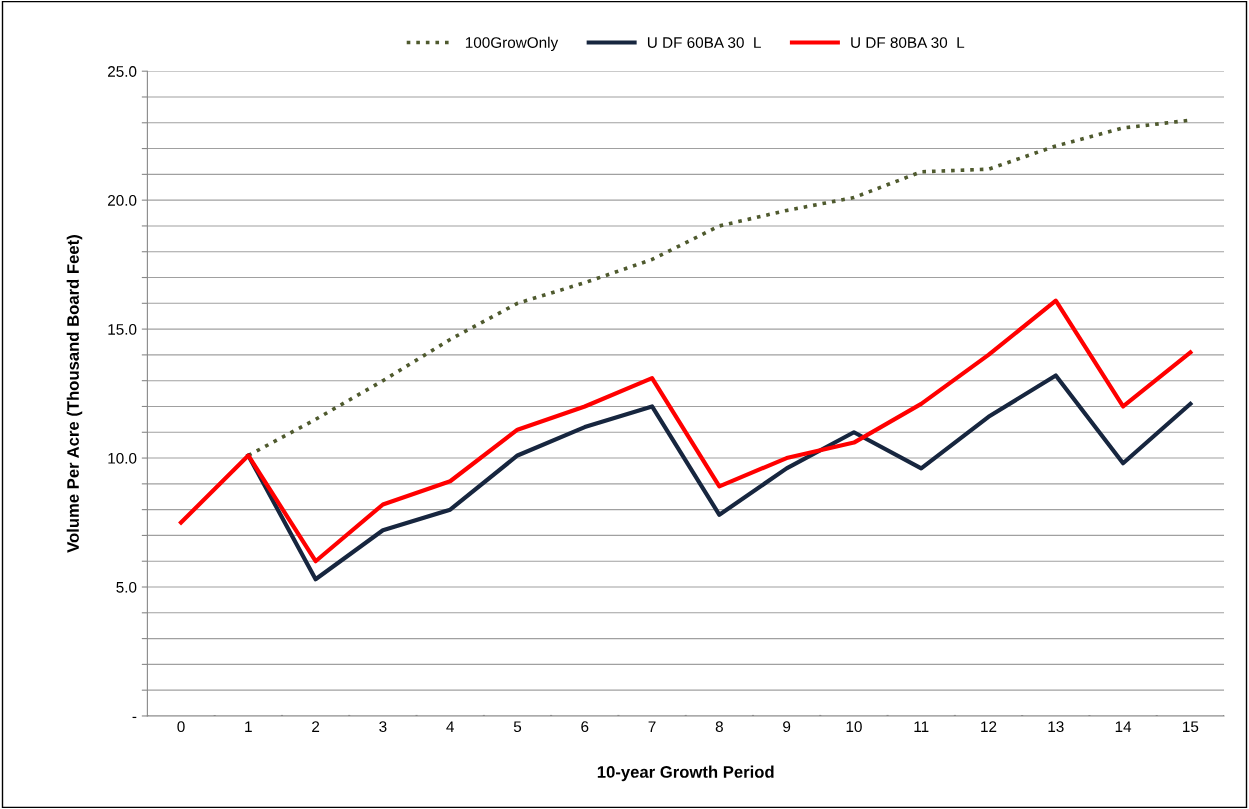 This screenshot has height=809, width=1249. I want to click on x-tick-label: 14, so click(1123, 726).